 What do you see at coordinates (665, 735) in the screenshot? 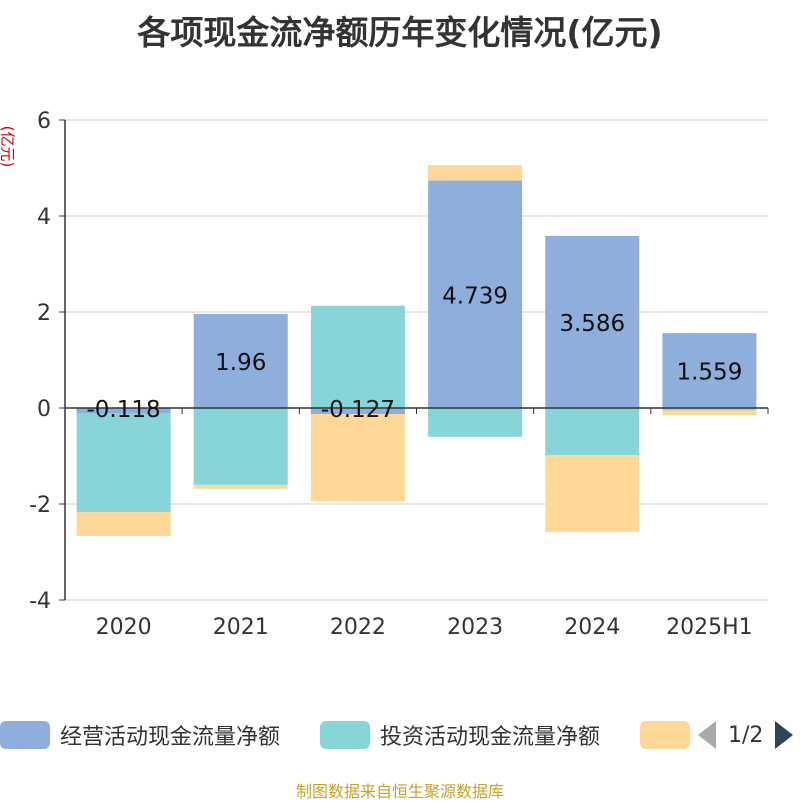
I see `legend-swatch-financing` at bounding box center [665, 735].